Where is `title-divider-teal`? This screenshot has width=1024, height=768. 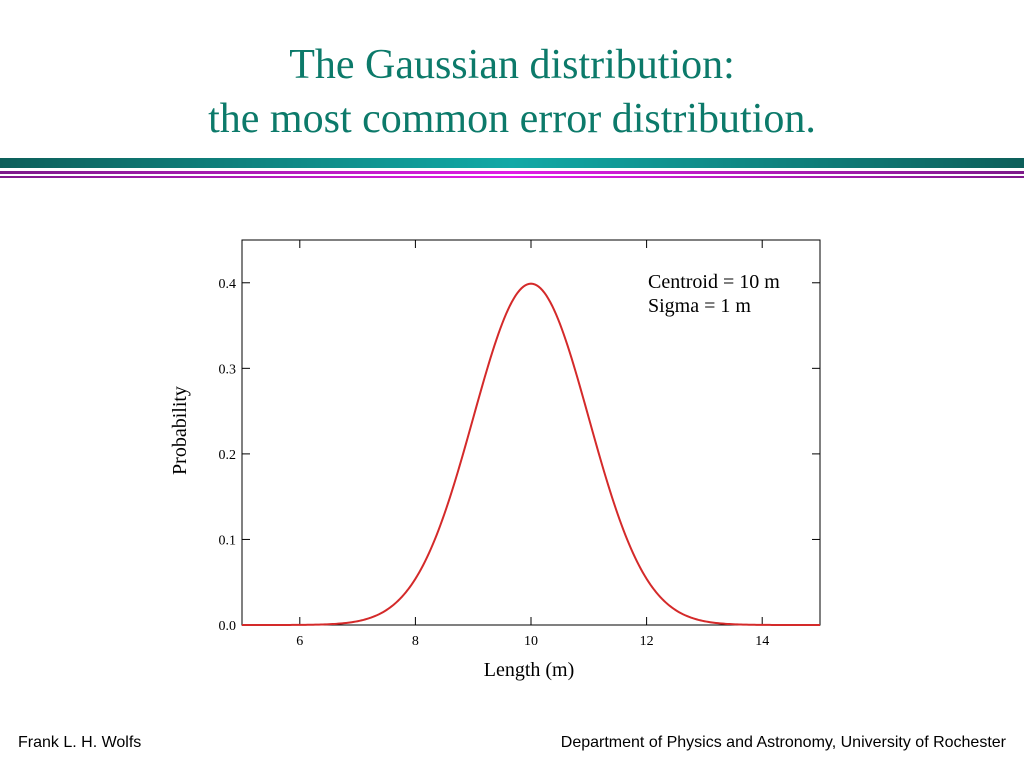 title-divider-teal is located at coordinates (512, 163).